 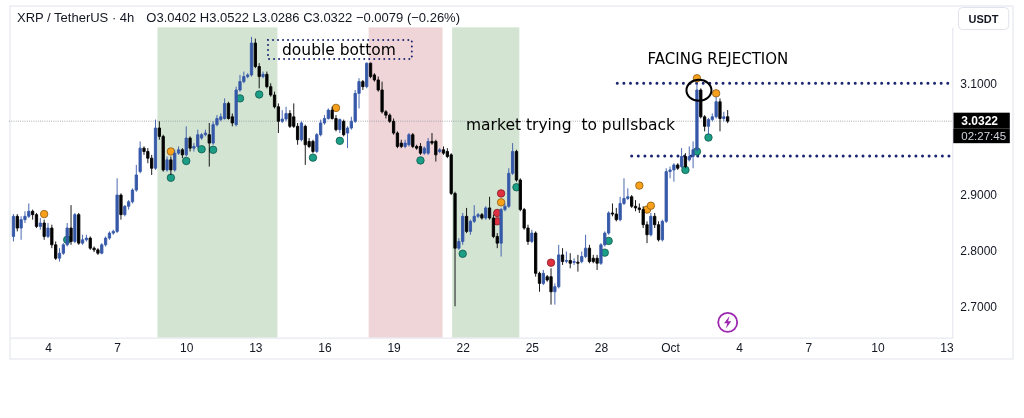 What do you see at coordinates (980, 121) in the screenshot?
I see `ref-line-label: 3.0322` at bounding box center [980, 121].